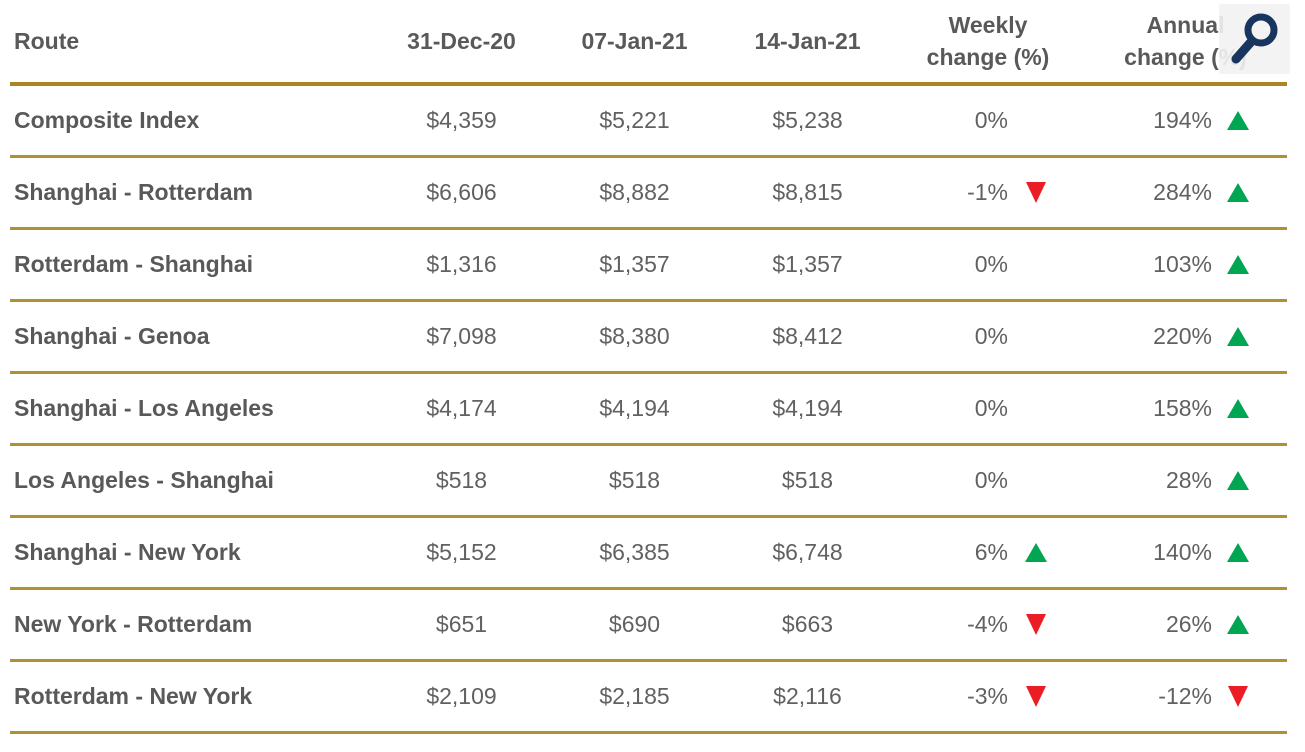 This screenshot has width=1305, height=752. Describe the element at coordinates (1182, 192) in the screenshot. I see `annual-change-value: 284%` at that location.